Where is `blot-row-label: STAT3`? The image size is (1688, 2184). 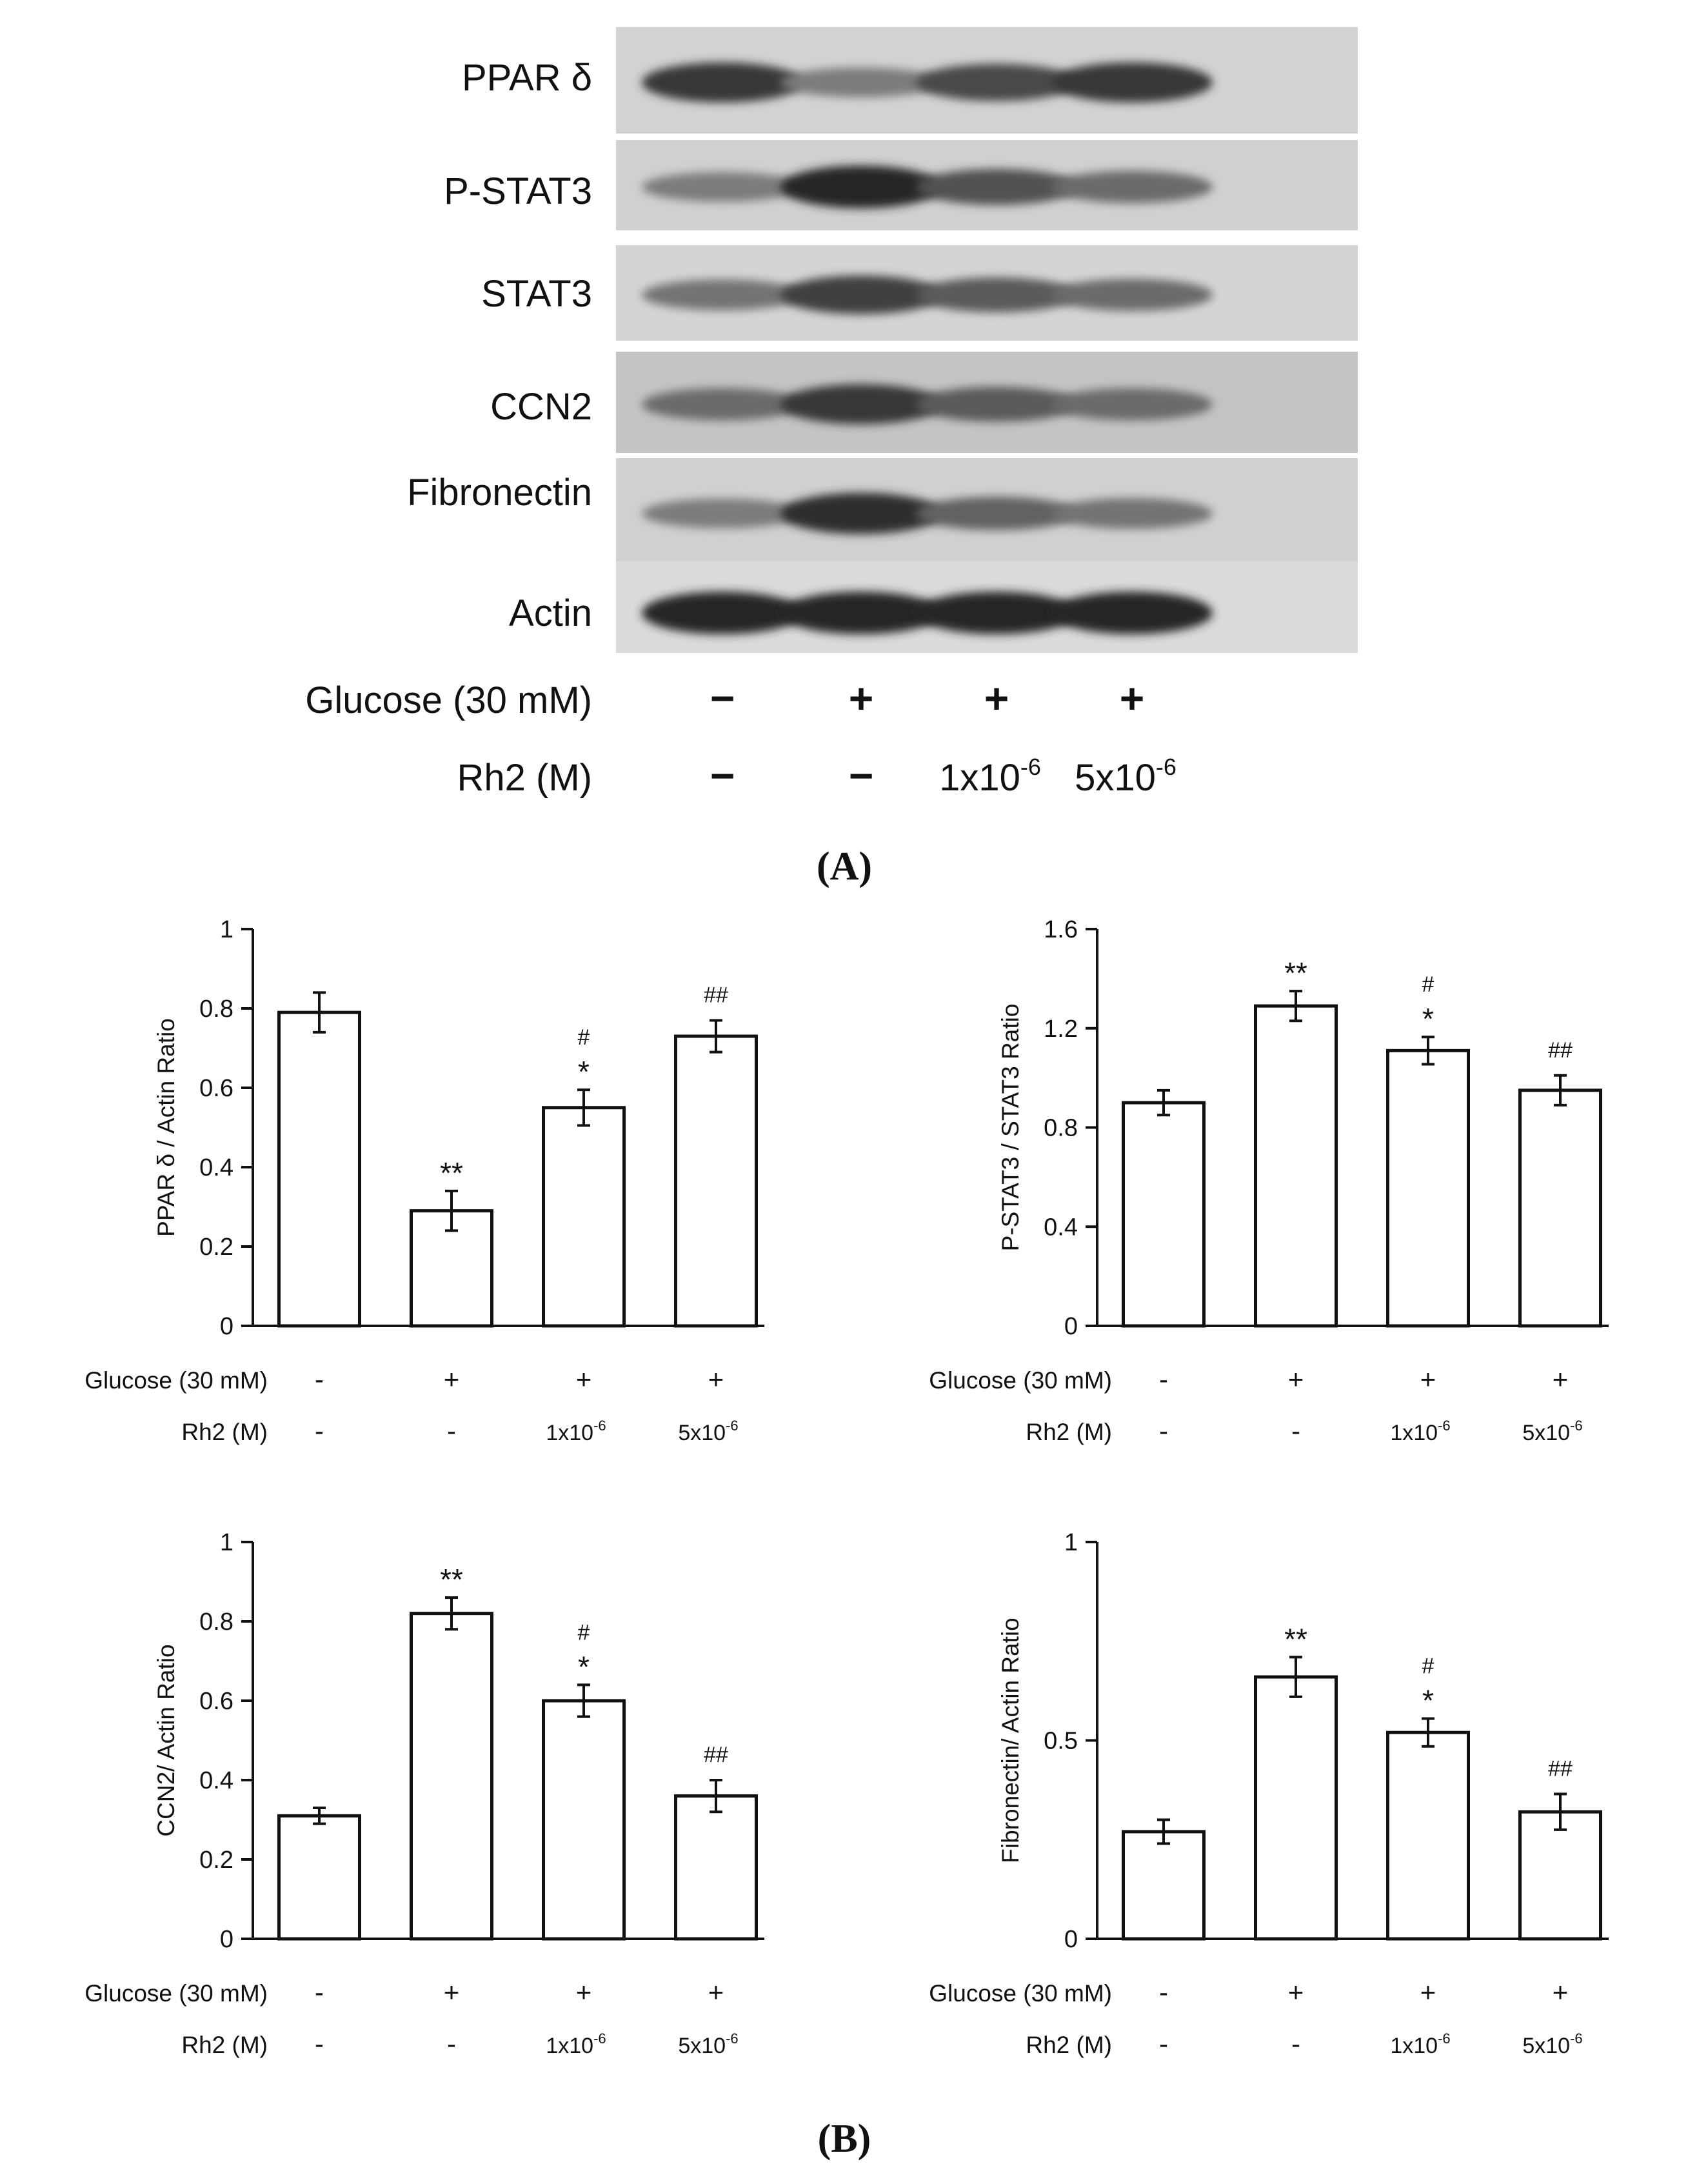
blot-row-label: STAT3 is located at coordinates (536, 294).